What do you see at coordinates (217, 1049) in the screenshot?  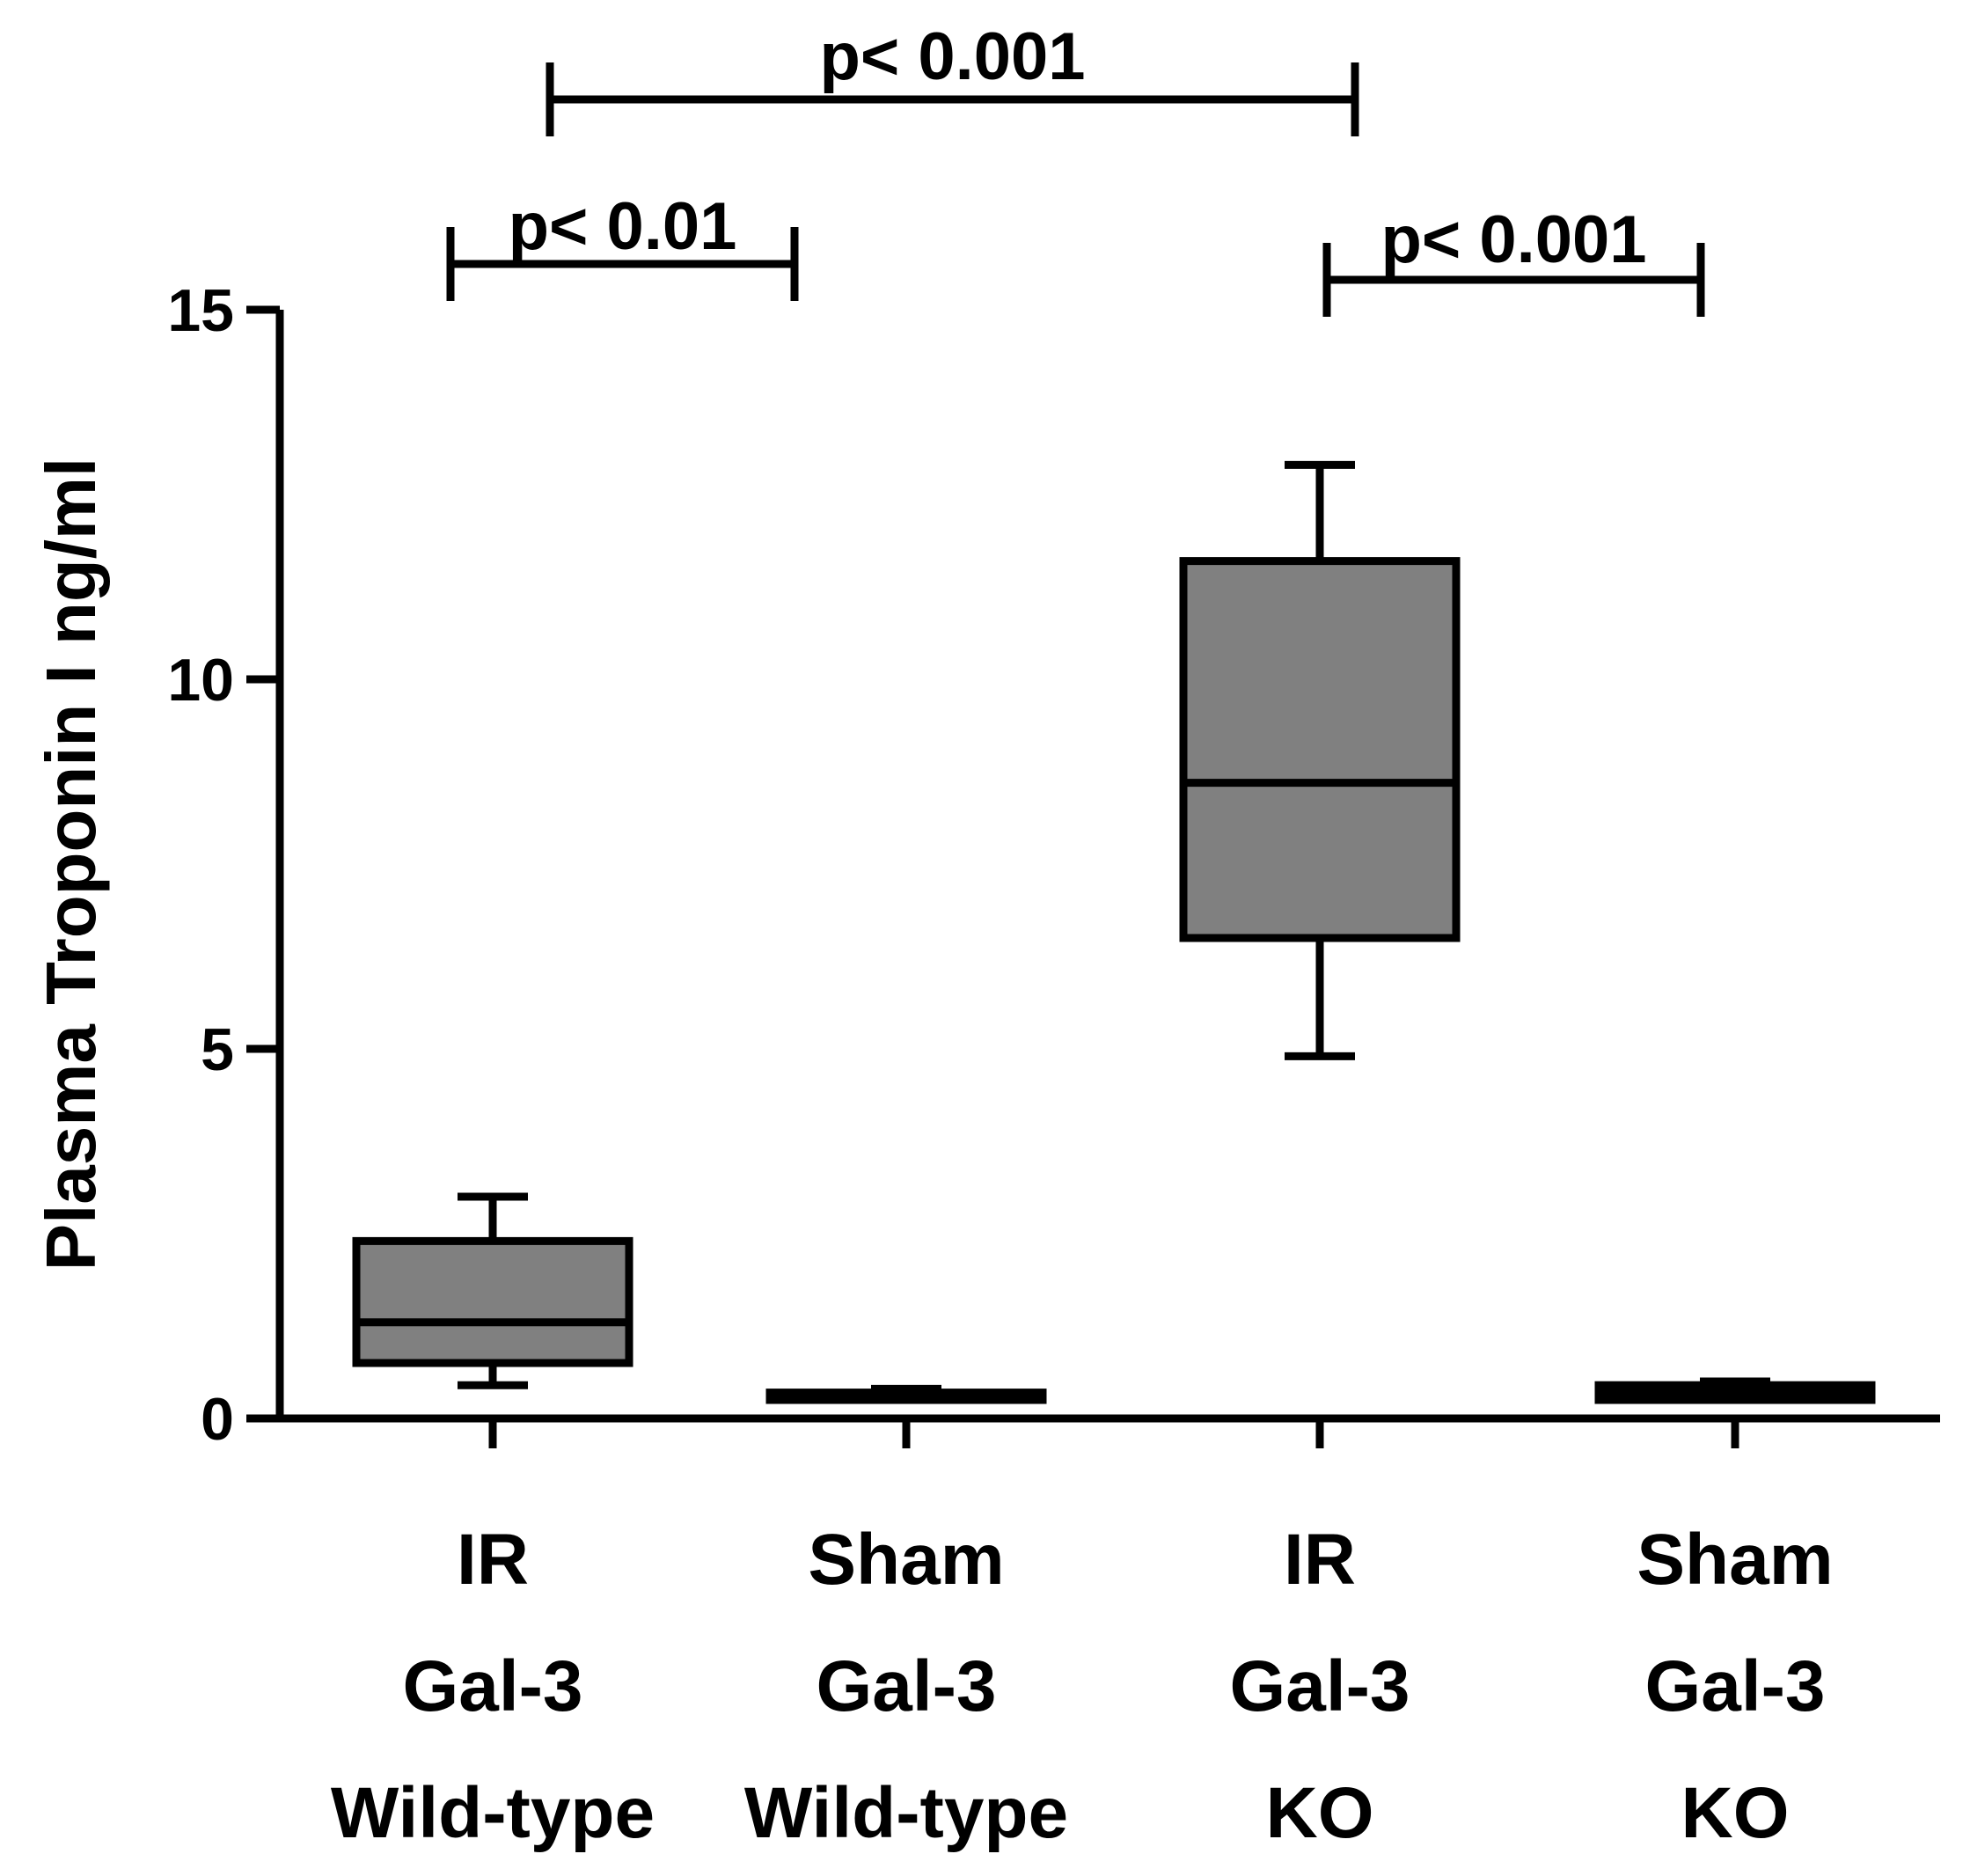 I see `y-tick-label: 5` at bounding box center [217, 1049].